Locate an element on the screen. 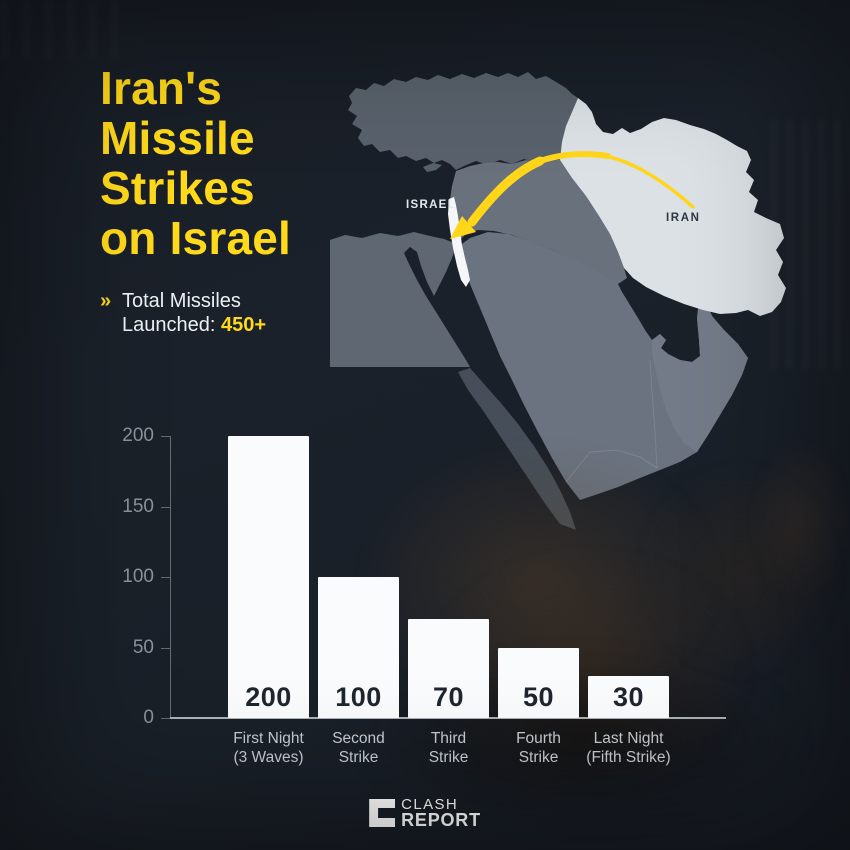 The image size is (850, 850). y-tick-label: 100 is located at coordinates (138, 576).